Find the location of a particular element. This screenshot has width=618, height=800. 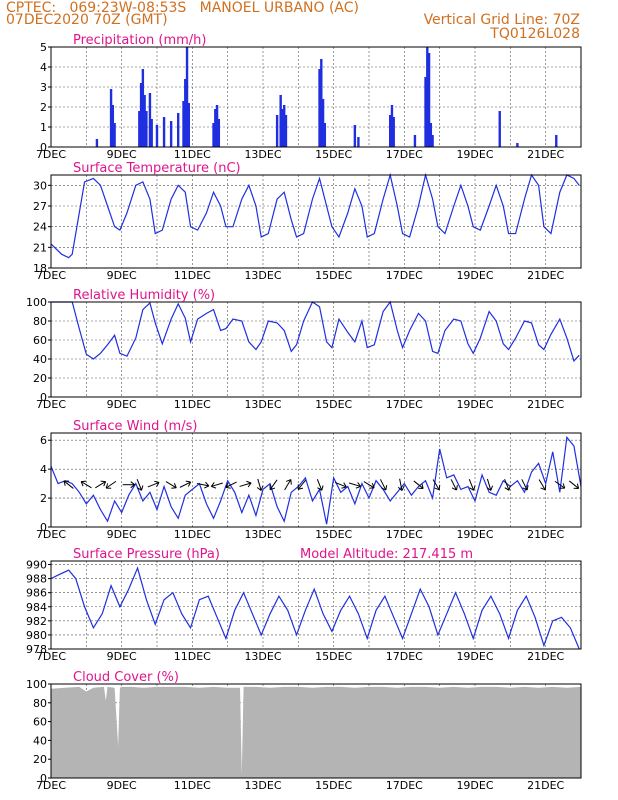

panel-1-xtick-label: 21DEC is located at coordinates (545, 154).